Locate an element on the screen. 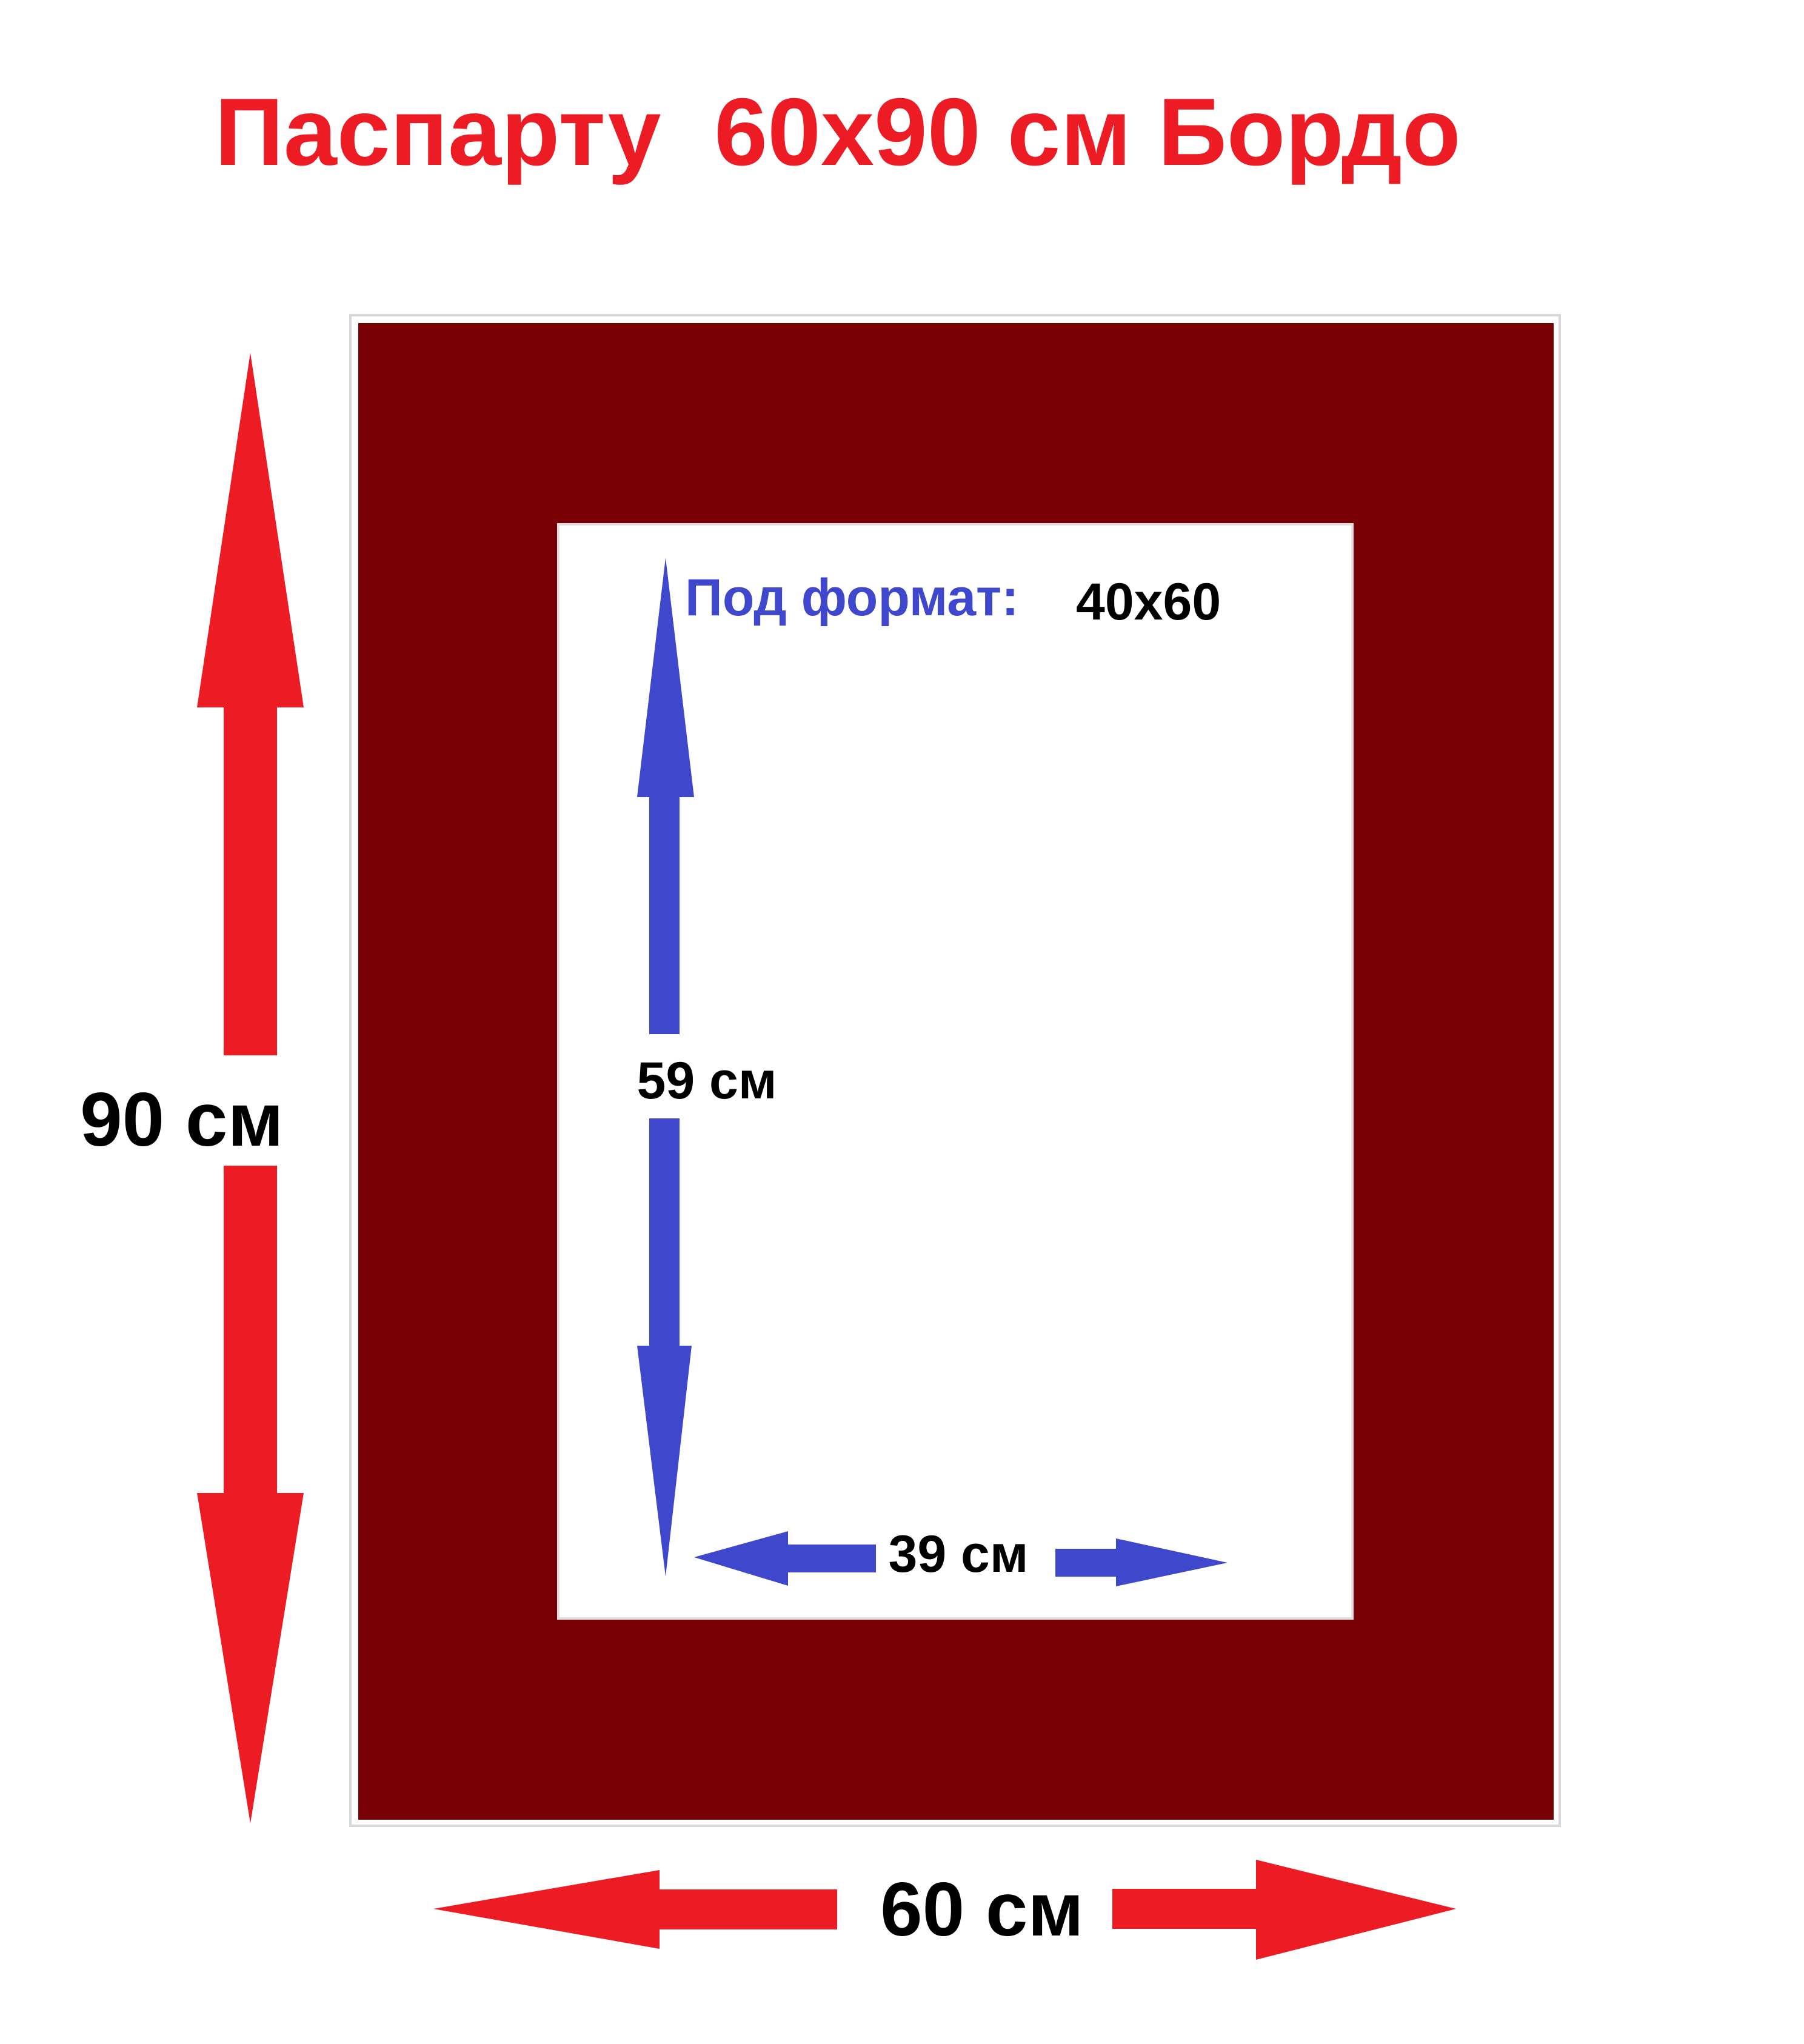 Image resolution: width=1804 pixels, height=2044 pixels. format-label: Под формат: is located at coordinates (852, 598).